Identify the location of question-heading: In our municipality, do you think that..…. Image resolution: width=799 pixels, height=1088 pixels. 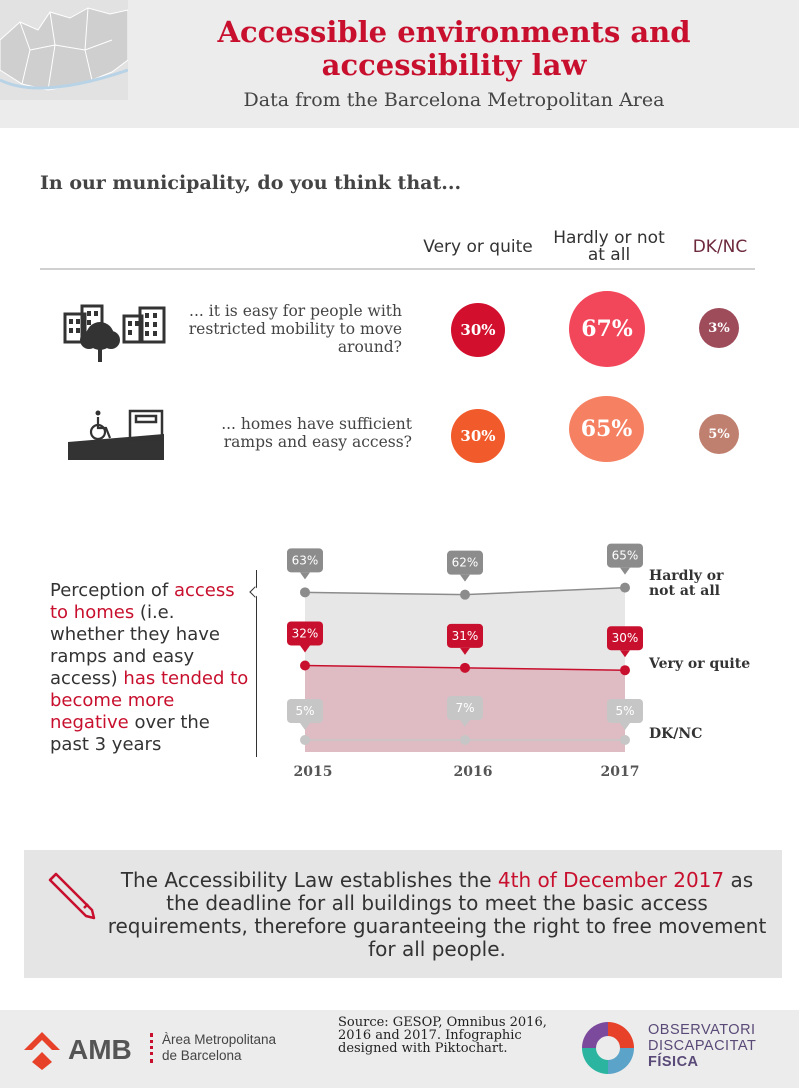
(251, 183).